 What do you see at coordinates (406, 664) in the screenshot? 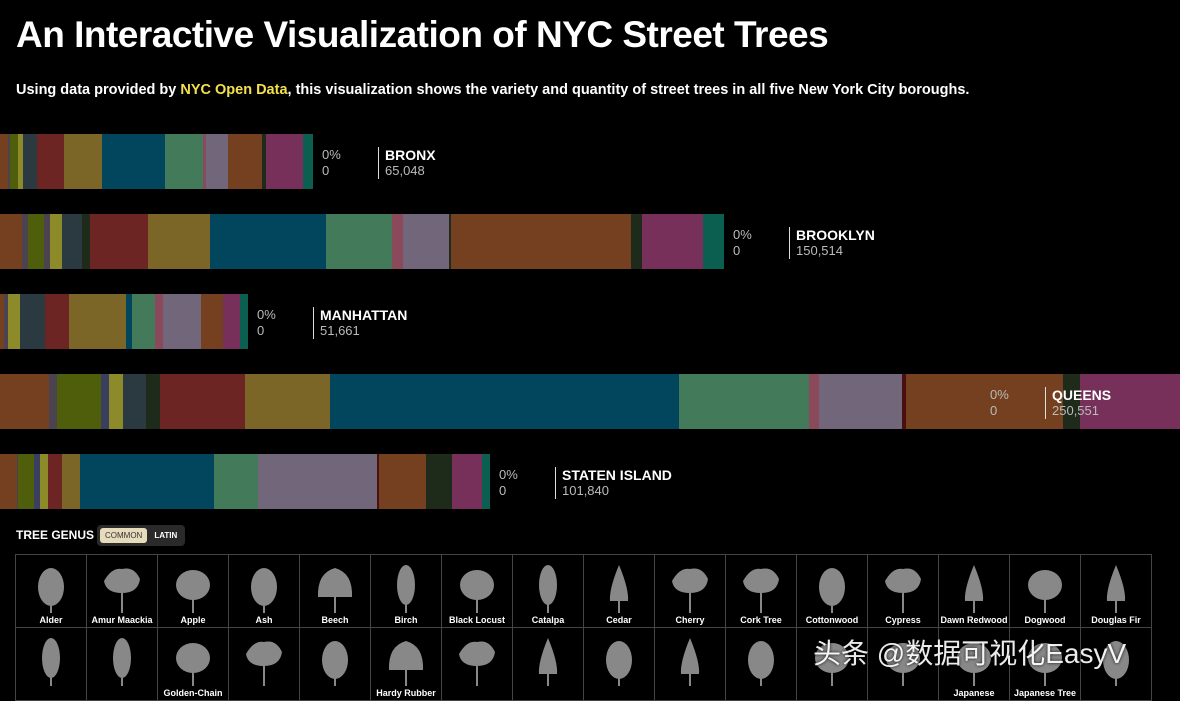
I see `tree-genus-tile: Hardy Rubber` at bounding box center [406, 664].